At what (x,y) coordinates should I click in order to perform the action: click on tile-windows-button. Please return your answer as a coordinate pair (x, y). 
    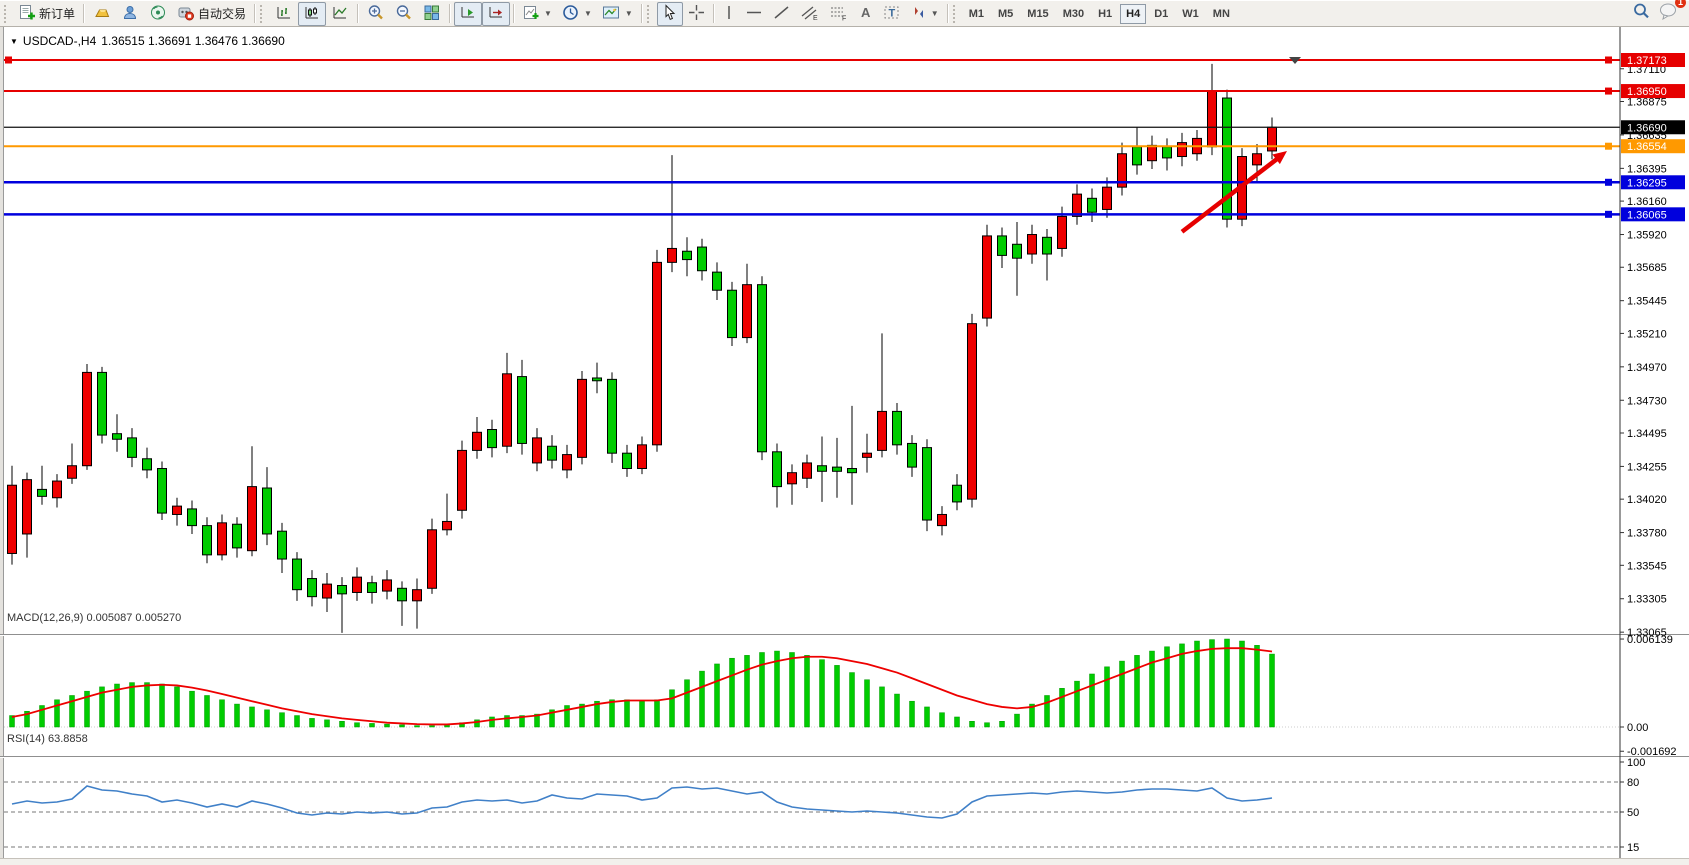
    Looking at the image, I should click on (432, 14).